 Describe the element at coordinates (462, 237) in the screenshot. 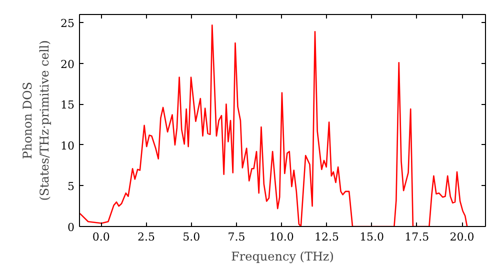

I see `x-tick-label: 20.0` at that location.